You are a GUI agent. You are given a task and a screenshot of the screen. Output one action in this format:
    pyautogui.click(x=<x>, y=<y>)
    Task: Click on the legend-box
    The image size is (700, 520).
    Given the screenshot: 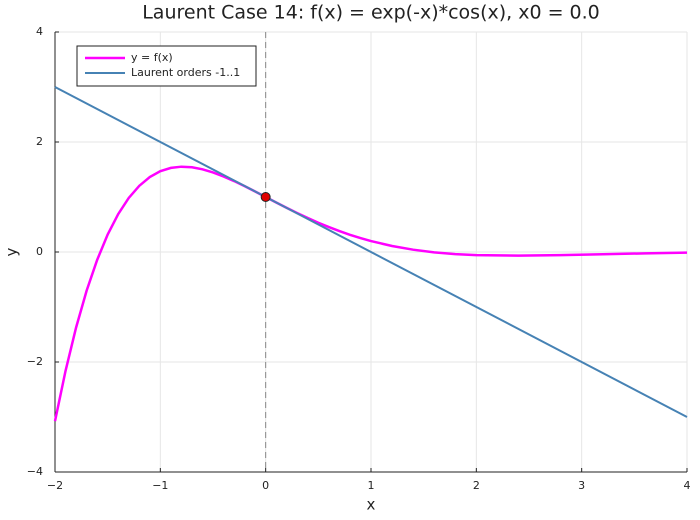 What is the action you would take?
    pyautogui.click(x=166, y=66)
    